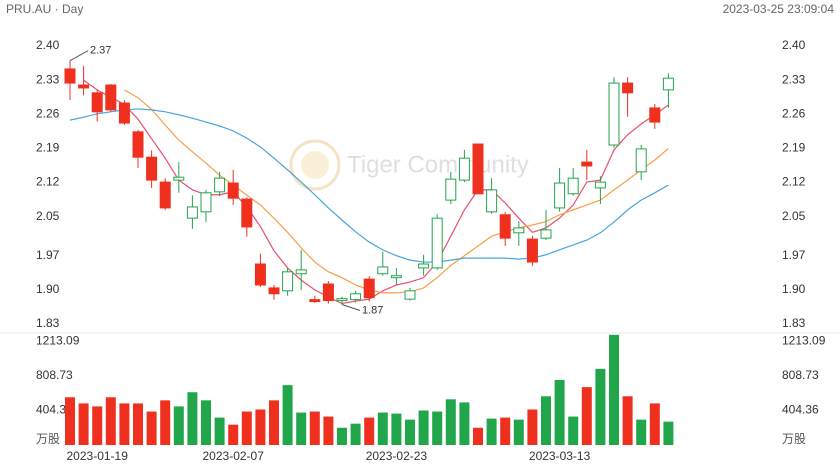 Image resolution: width=840 pixels, height=470 pixels. Describe the element at coordinates (234, 456) in the screenshot. I see `x-tick-label: 2023-02-07` at that location.